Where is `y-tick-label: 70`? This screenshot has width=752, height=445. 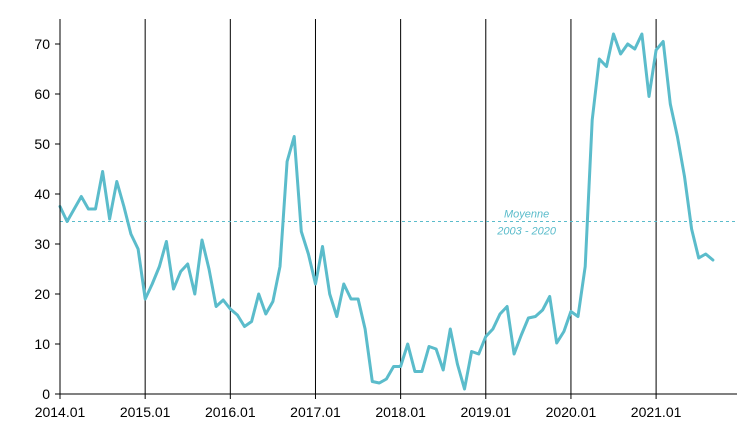 y-tick-label: 70 is located at coordinates (42, 44).